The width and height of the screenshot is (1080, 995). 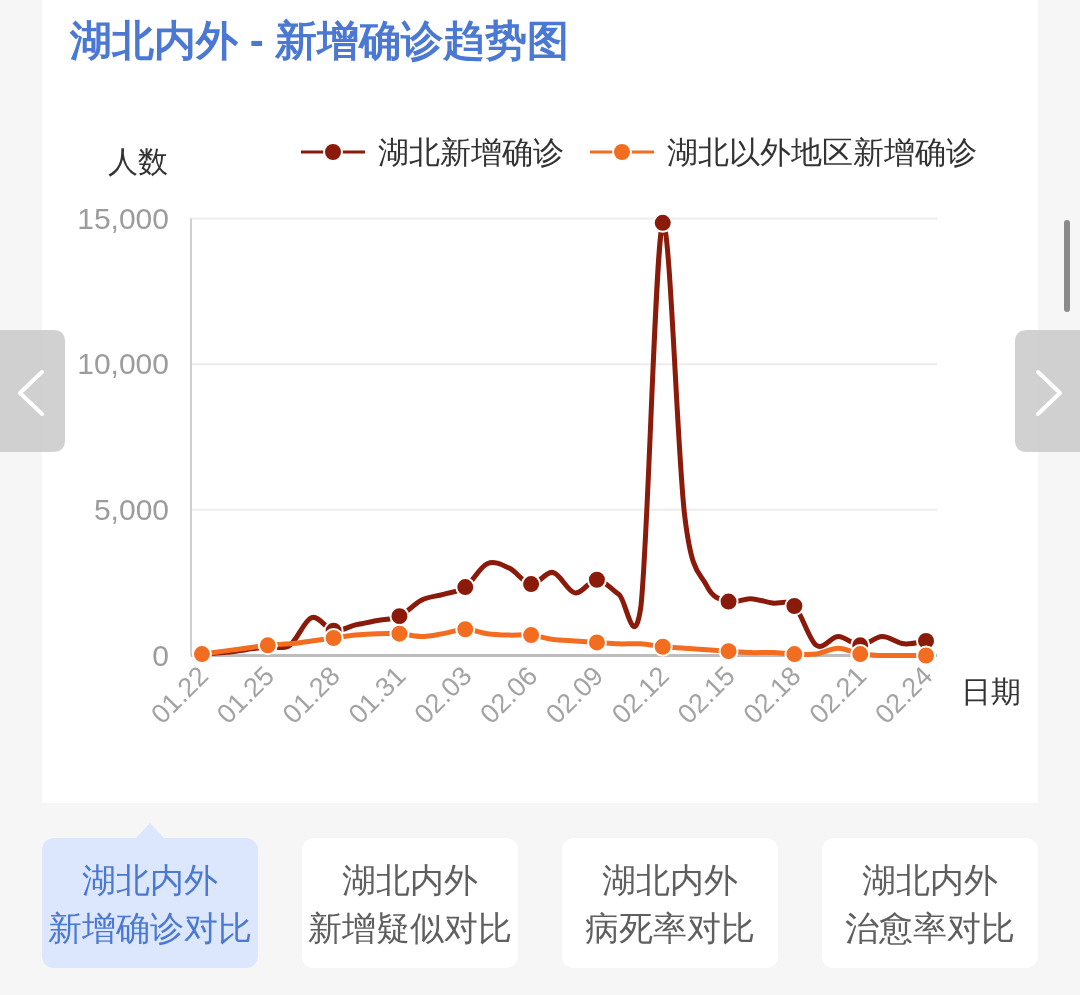 I want to click on y-tick-label: 15,000, so click(x=123, y=218).